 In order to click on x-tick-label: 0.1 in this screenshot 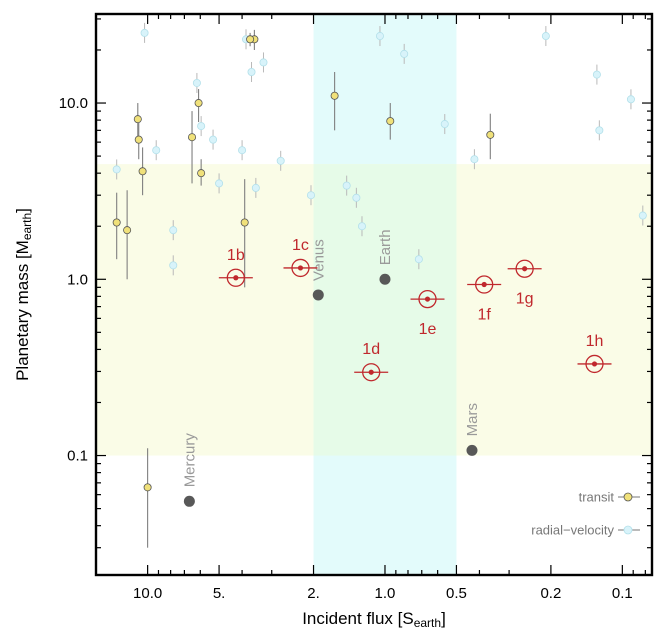, I will do `click(622, 593)`.